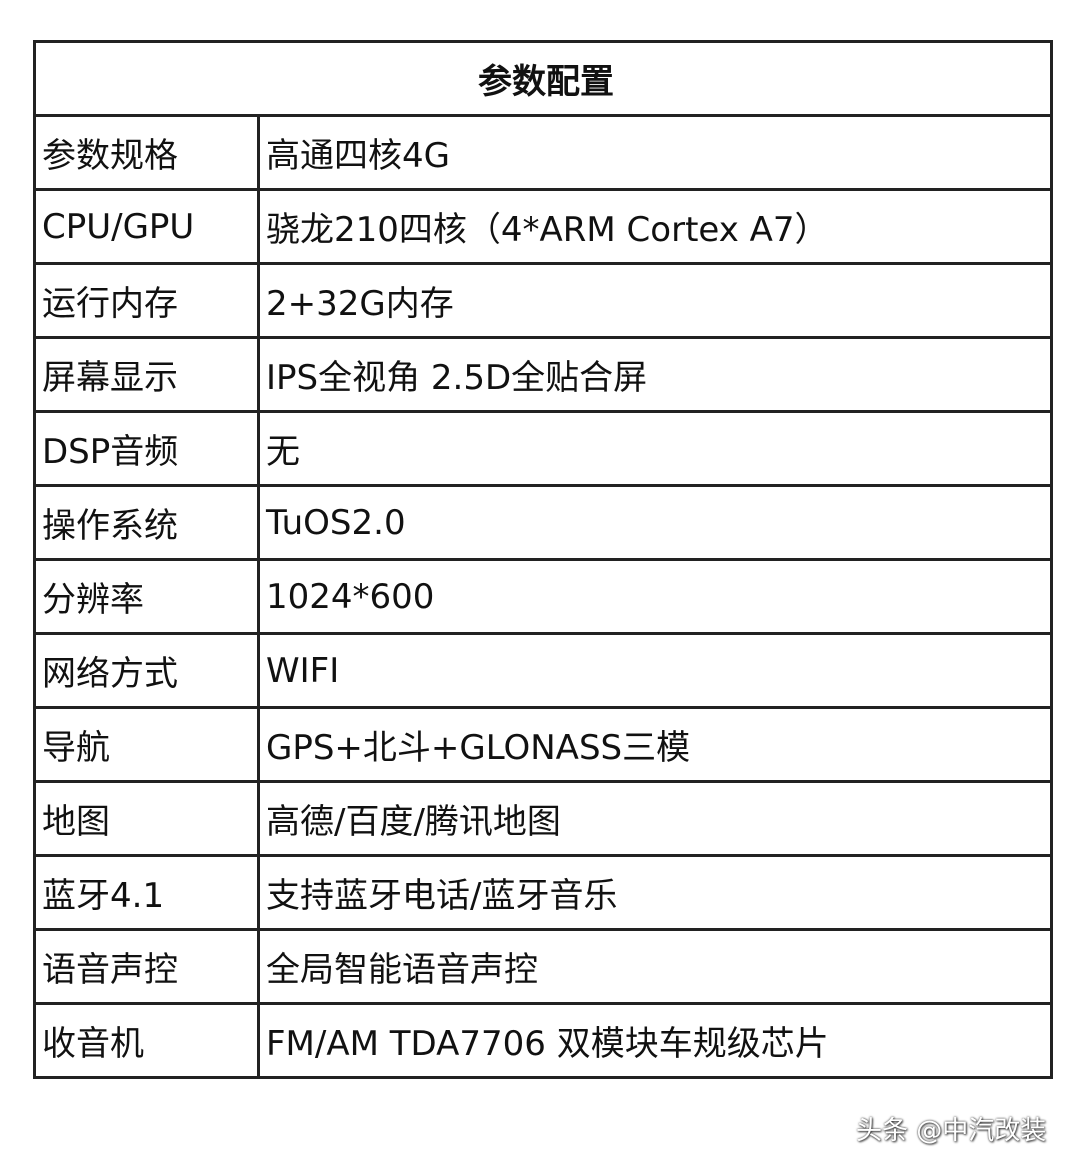 The width and height of the screenshot is (1080, 1166). Describe the element at coordinates (146, 448) in the screenshot. I see `spec-name: DSP音频` at that location.